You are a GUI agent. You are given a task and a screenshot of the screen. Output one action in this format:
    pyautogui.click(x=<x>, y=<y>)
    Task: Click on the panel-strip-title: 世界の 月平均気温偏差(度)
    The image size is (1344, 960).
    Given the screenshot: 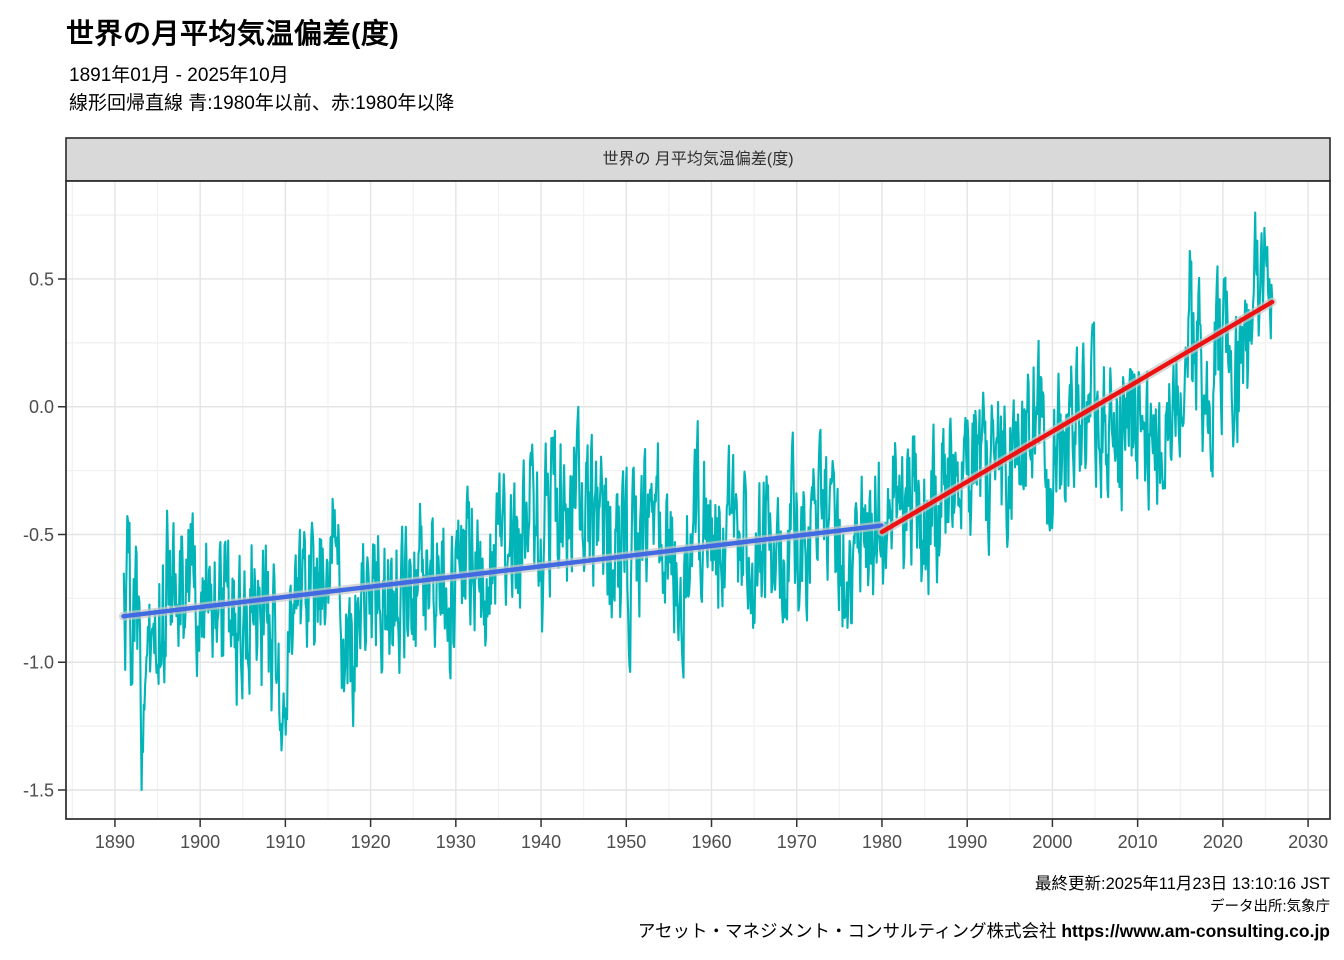 What is the action you would take?
    pyautogui.click(x=698, y=159)
    